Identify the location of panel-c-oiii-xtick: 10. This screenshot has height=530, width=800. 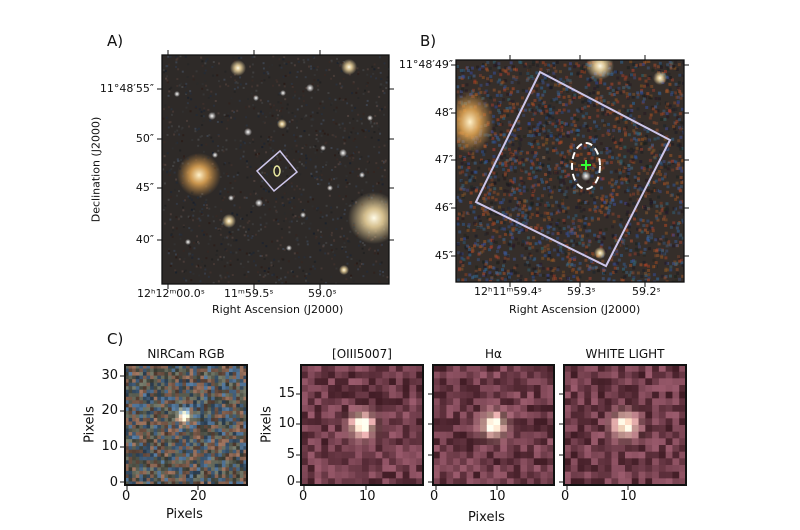
(367, 496).